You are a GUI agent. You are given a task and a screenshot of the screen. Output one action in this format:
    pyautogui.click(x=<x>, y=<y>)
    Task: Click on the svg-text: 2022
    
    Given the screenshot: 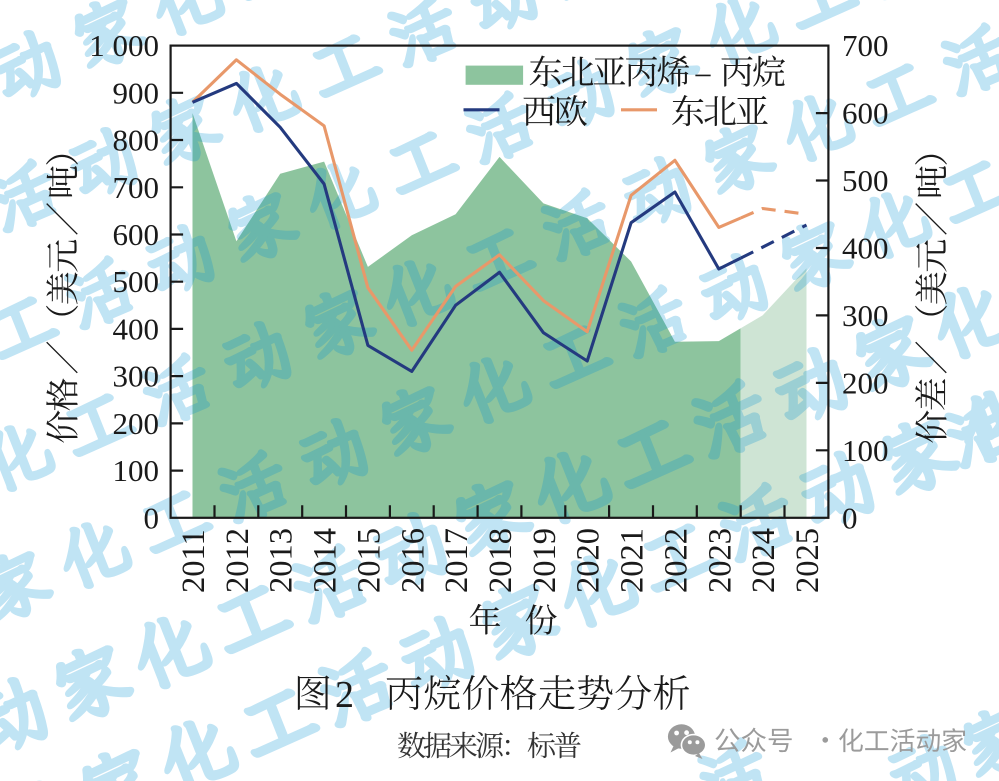 What is the action you would take?
    pyautogui.click(x=676, y=560)
    